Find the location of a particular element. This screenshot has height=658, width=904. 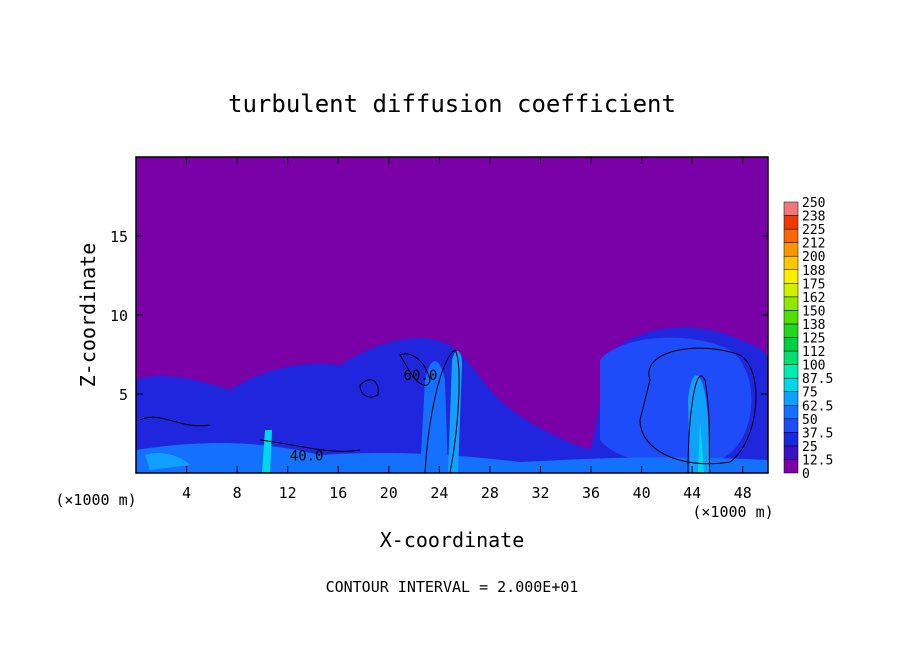

colorbar-label: 112 is located at coordinates (813, 352).